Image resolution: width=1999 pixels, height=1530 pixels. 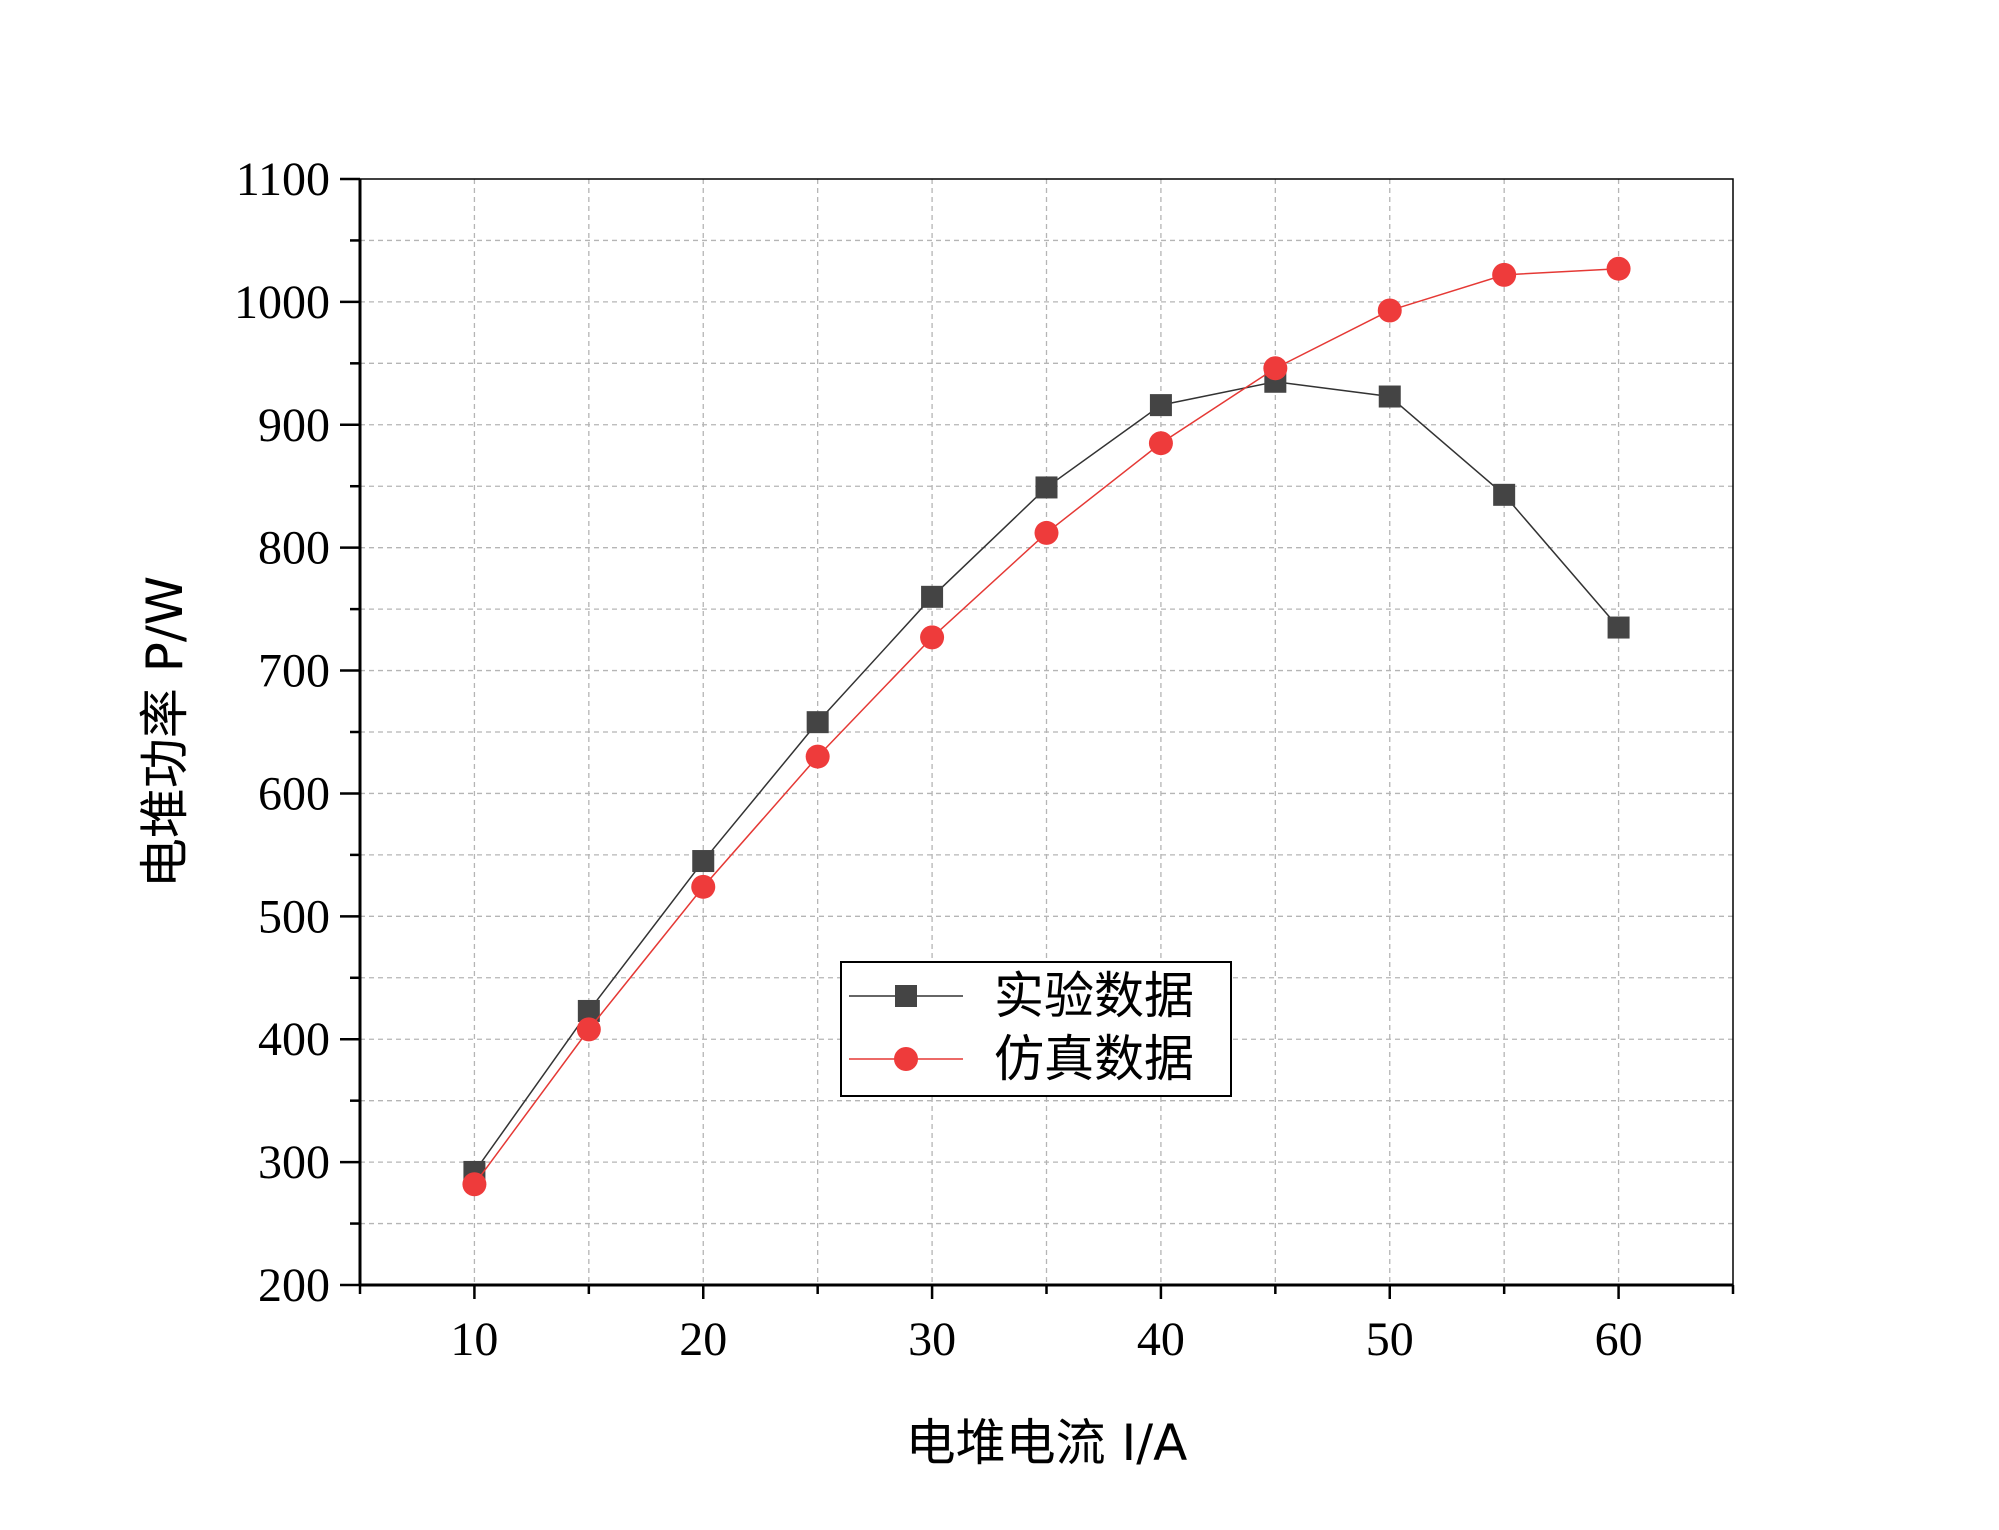 What do you see at coordinates (474, 1339) in the screenshot?
I see `x-tick-label: 10` at bounding box center [474, 1339].